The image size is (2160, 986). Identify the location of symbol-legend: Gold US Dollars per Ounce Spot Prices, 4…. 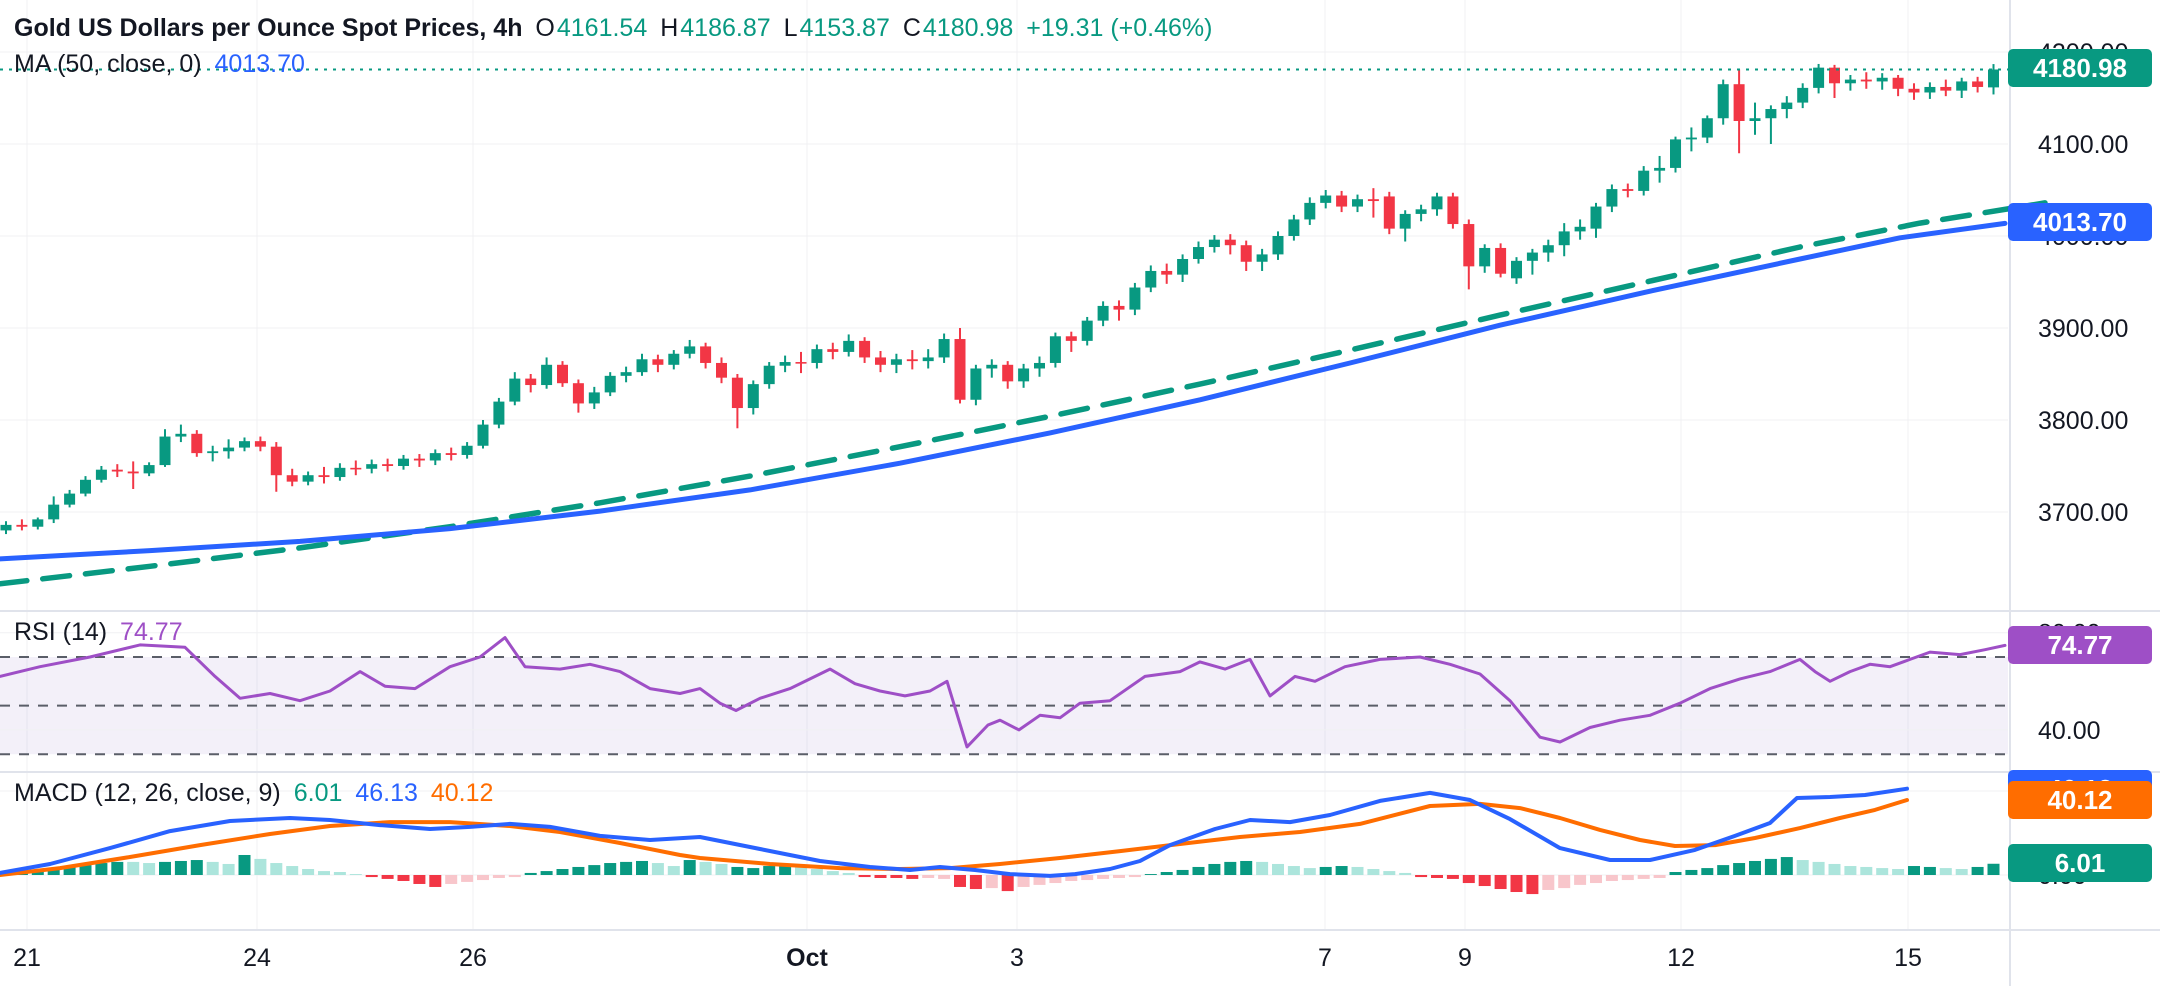
(616, 28).